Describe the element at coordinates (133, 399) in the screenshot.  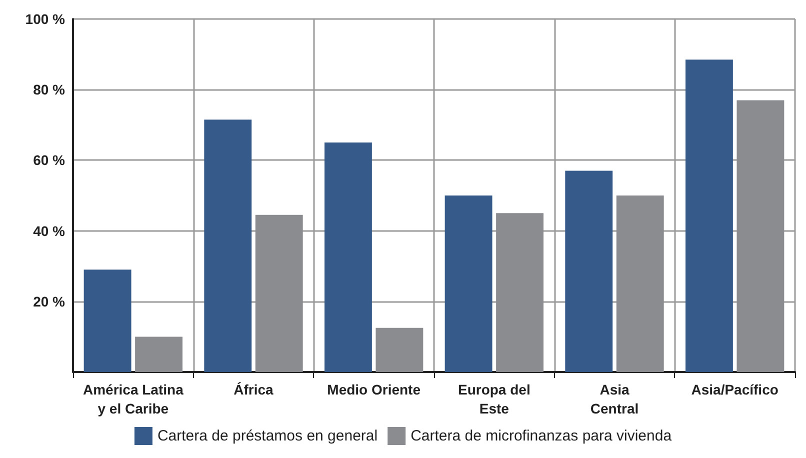
I see `x-tick-label: América Latina y el Caribe` at that location.